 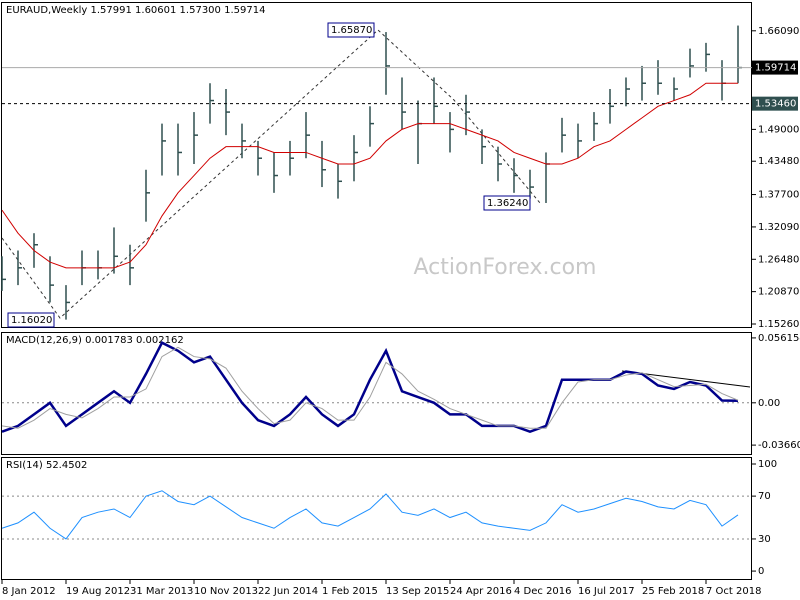 I want to click on annotation: 1.36240, so click(x=507, y=203).